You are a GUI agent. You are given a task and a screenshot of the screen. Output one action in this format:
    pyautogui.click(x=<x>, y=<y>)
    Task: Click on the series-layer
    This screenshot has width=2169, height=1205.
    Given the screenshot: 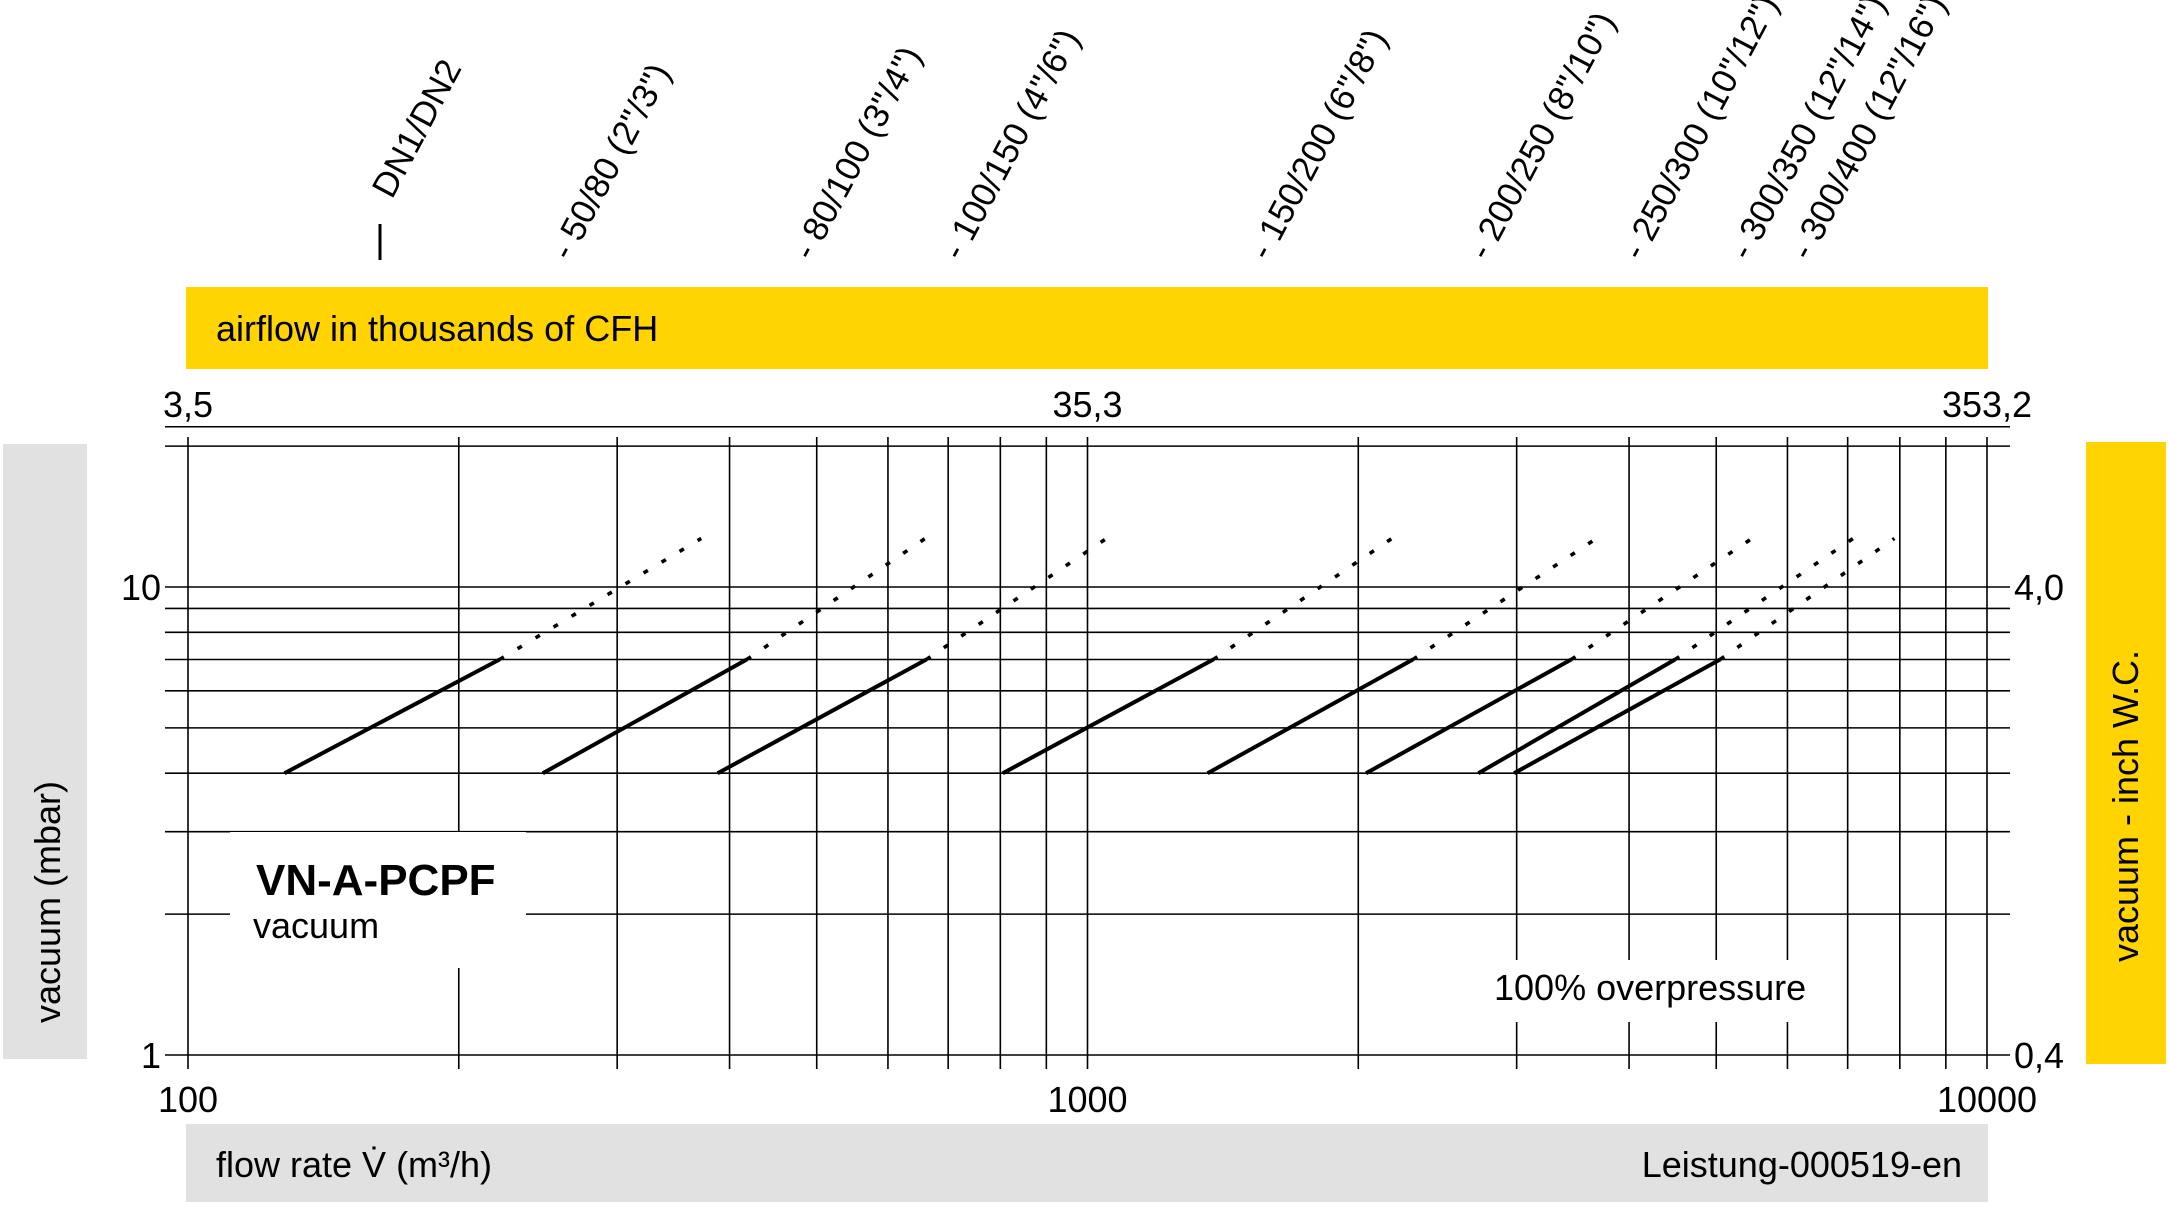 What is the action you would take?
    pyautogui.click(x=1089, y=656)
    